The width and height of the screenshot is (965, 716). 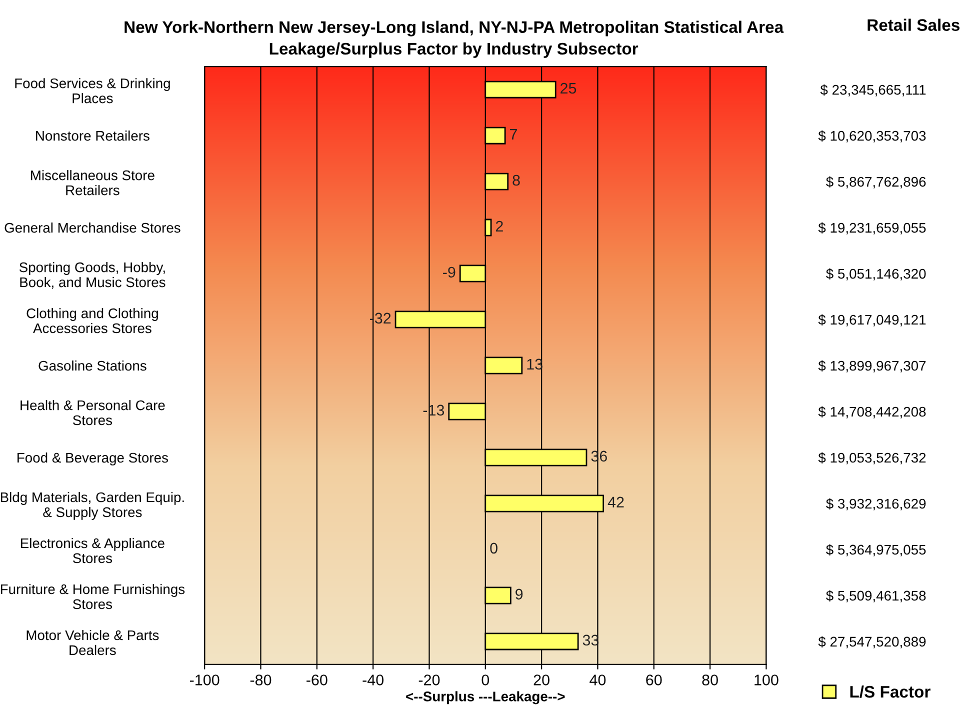 What do you see at coordinates (92, 275) in the screenshot?
I see `y-tick-label: Sporting Goods, Hobby, Book, and Music Stores` at bounding box center [92, 275].